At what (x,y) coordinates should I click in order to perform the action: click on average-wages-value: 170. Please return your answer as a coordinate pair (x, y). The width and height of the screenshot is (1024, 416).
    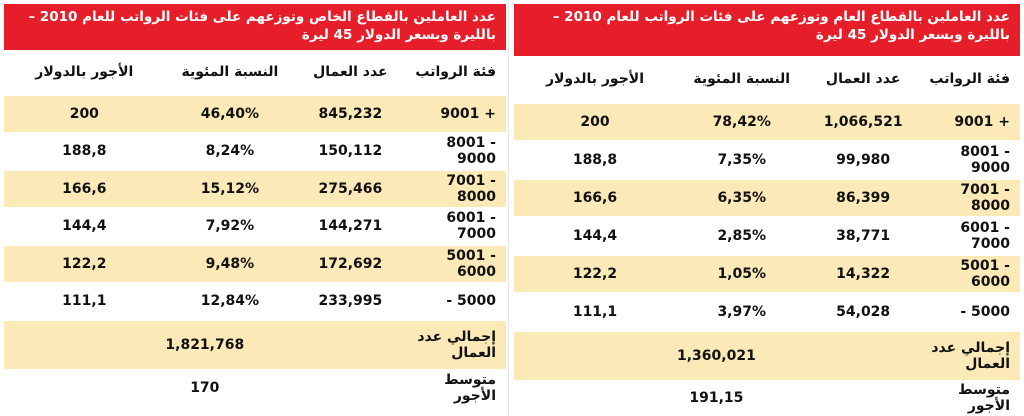
    Looking at the image, I should click on (205, 388).